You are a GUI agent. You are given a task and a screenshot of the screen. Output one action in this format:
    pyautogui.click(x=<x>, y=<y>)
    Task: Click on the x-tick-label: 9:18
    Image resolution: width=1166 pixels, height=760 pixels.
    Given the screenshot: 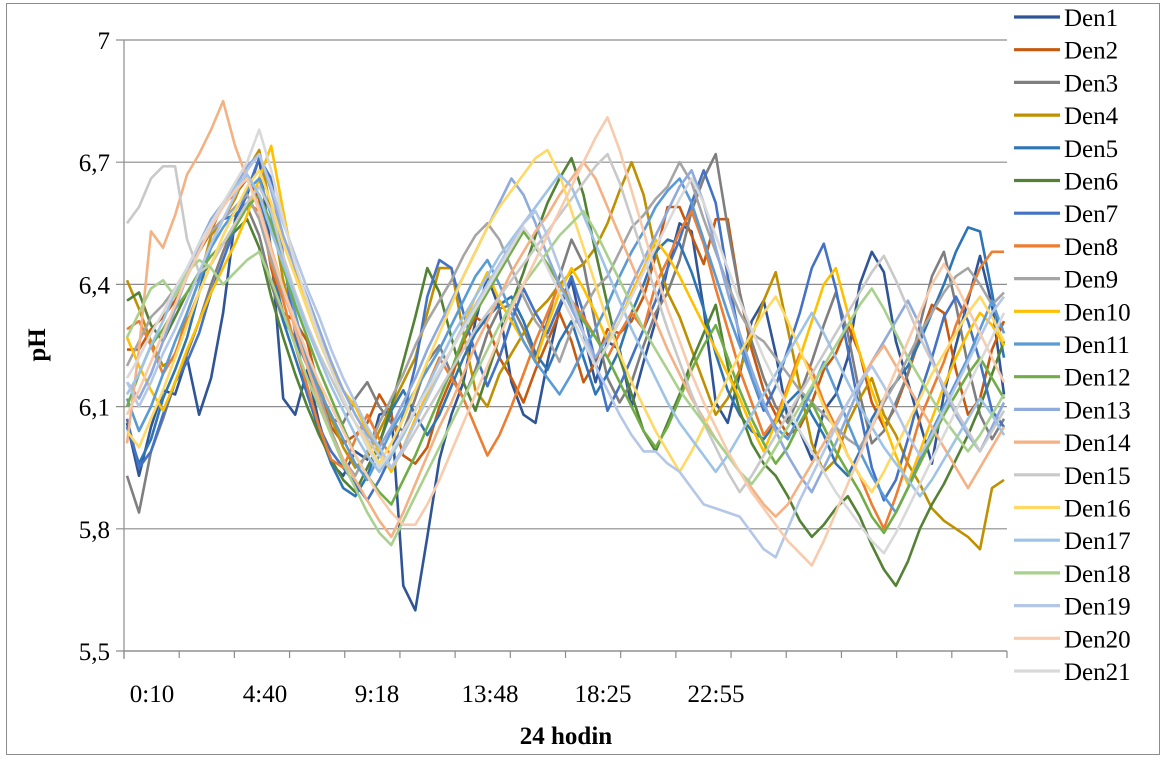 What is the action you would take?
    pyautogui.click(x=377, y=694)
    